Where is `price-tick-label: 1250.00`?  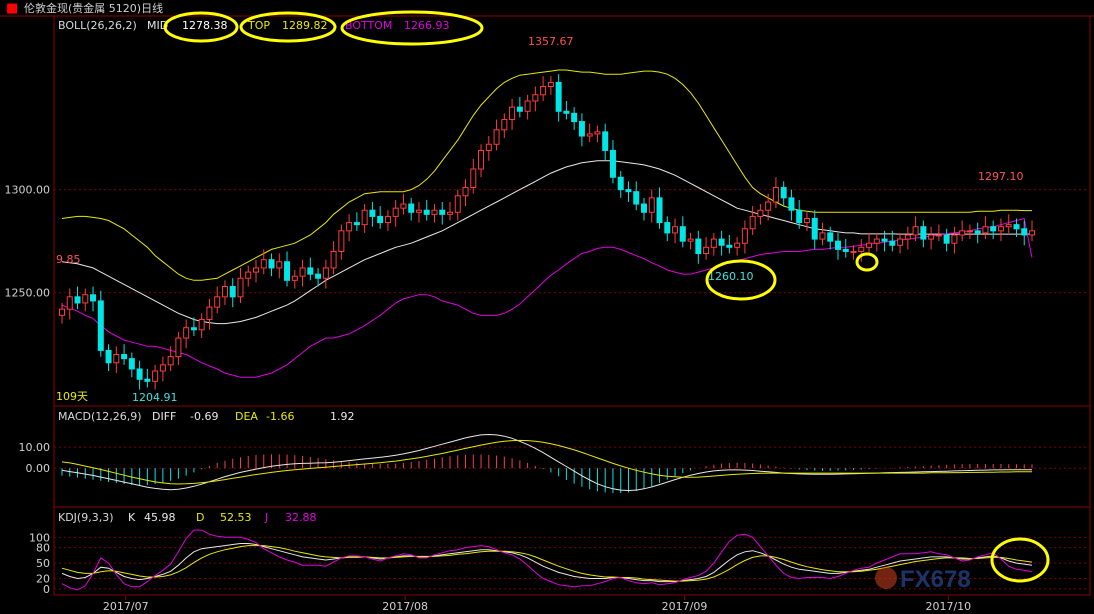 price-tick-label: 1250.00 is located at coordinates (28, 293).